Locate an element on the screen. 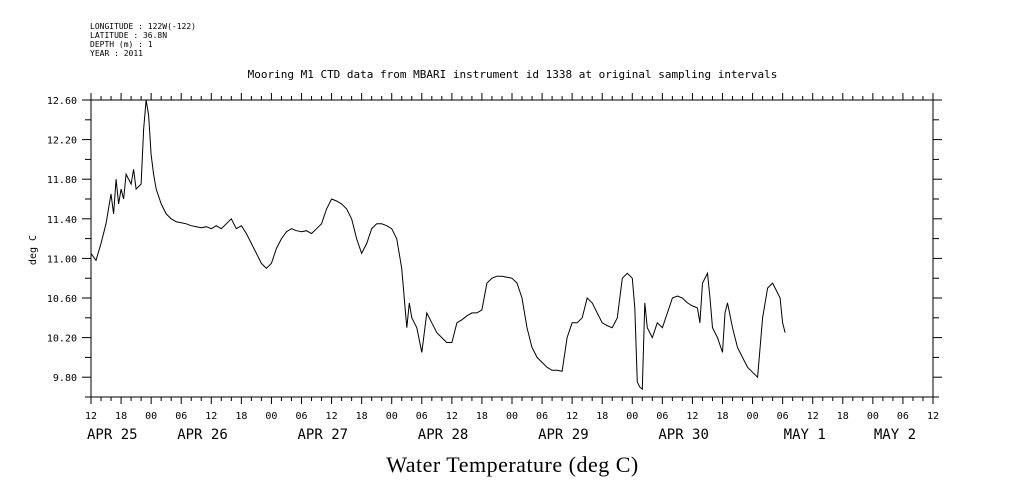 This screenshot has height=504, width=1009. y-tick-label: 10.60 is located at coordinates (62, 299).